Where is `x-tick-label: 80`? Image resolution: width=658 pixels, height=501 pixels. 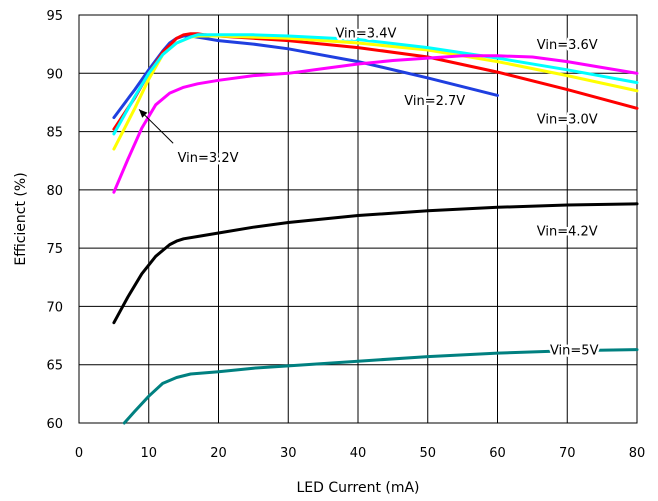
x-tick-label: 80 is located at coordinates (637, 453).